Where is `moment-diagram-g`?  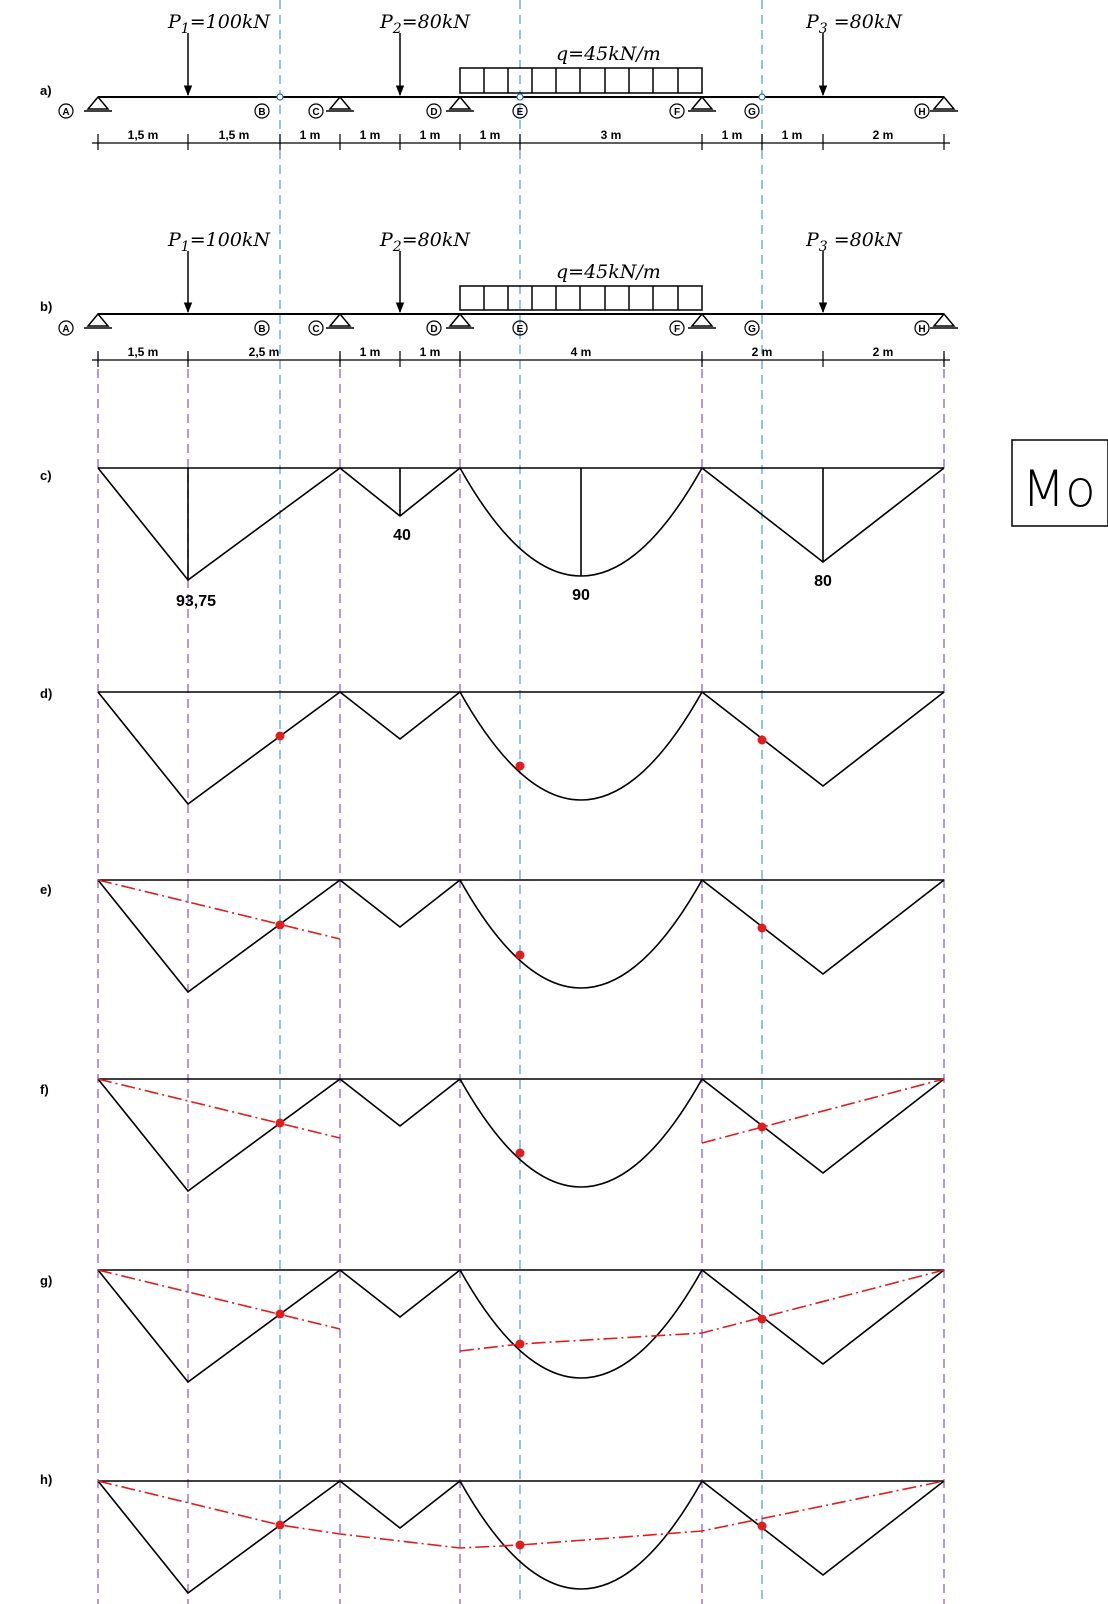
moment-diagram-g is located at coordinates (521, 1326).